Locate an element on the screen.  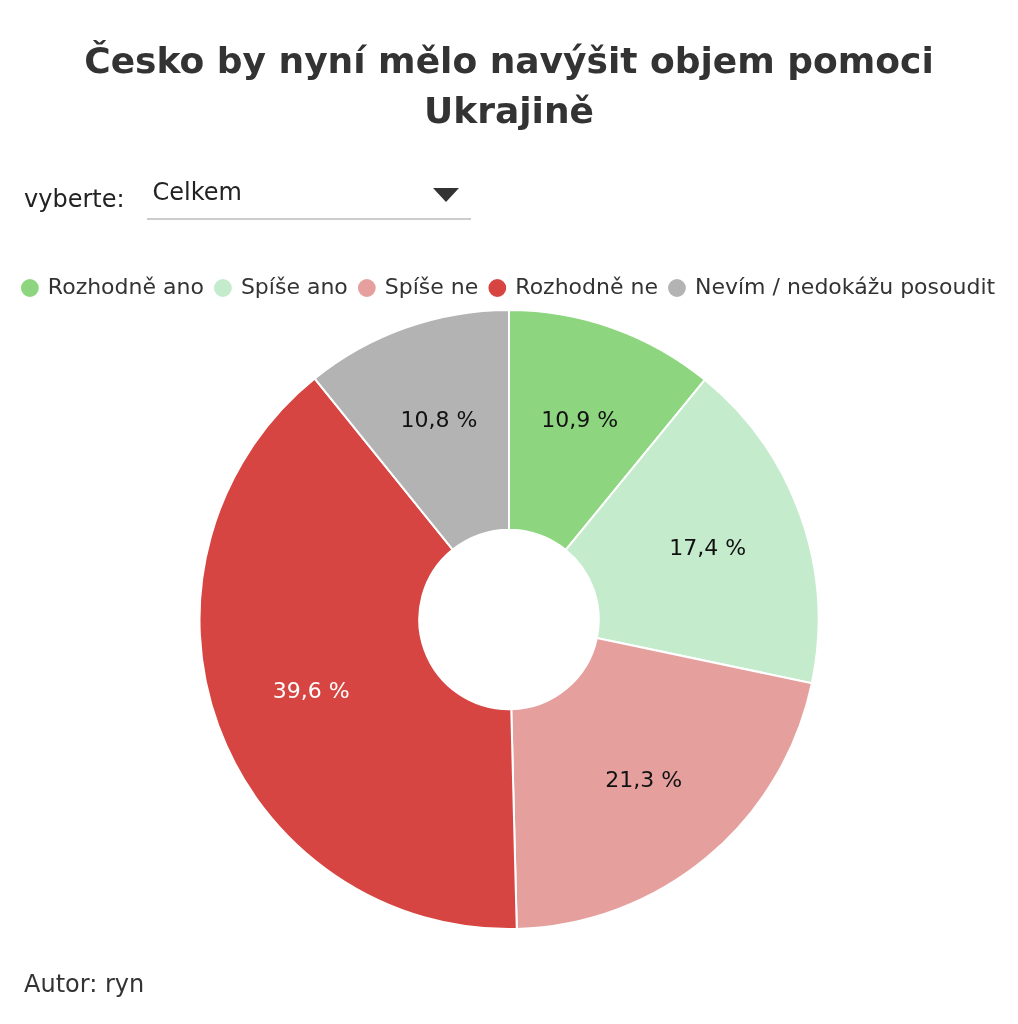
data-label: 10,9 % is located at coordinates (580, 419).